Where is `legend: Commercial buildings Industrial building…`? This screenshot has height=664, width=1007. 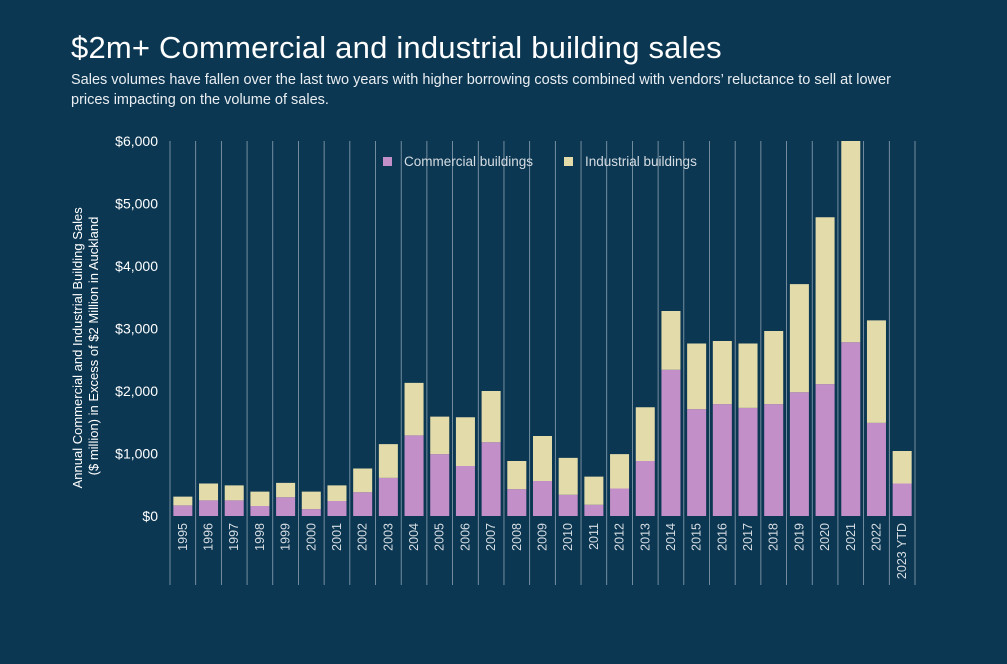 legend: Commercial buildings Industrial building… is located at coordinates (540, 161).